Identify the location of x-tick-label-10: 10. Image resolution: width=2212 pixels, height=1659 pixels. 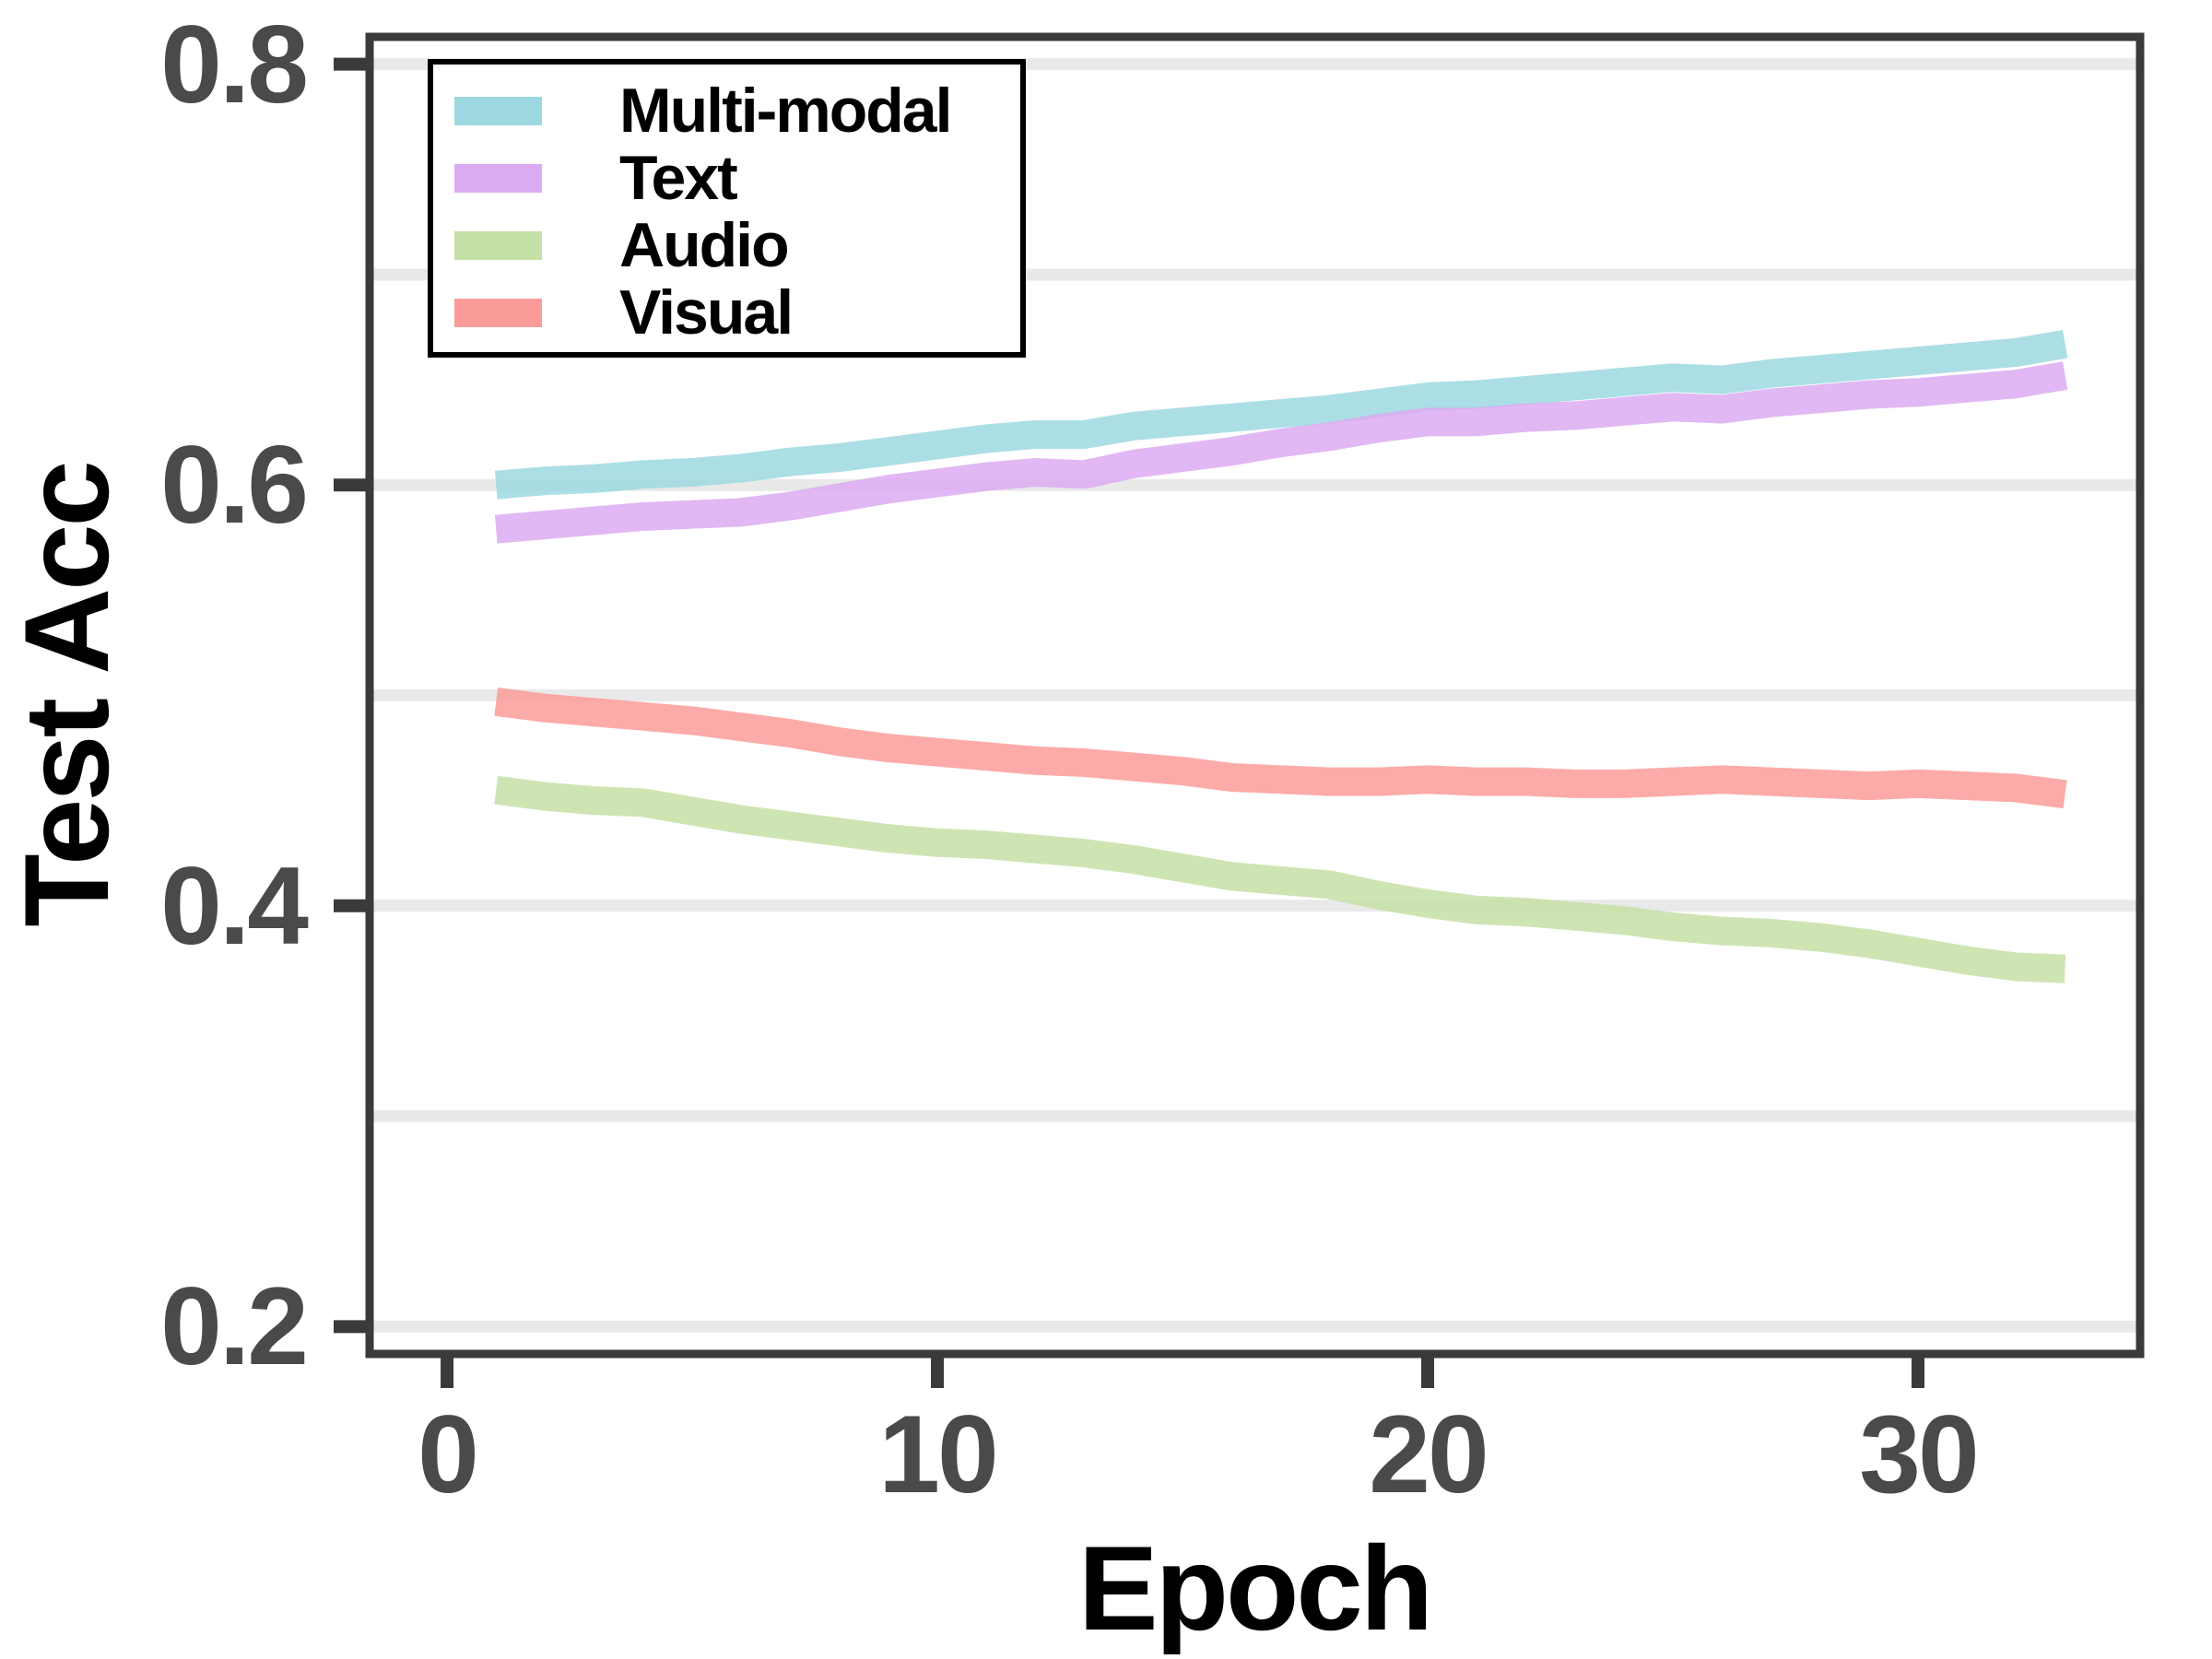
(938, 1454).